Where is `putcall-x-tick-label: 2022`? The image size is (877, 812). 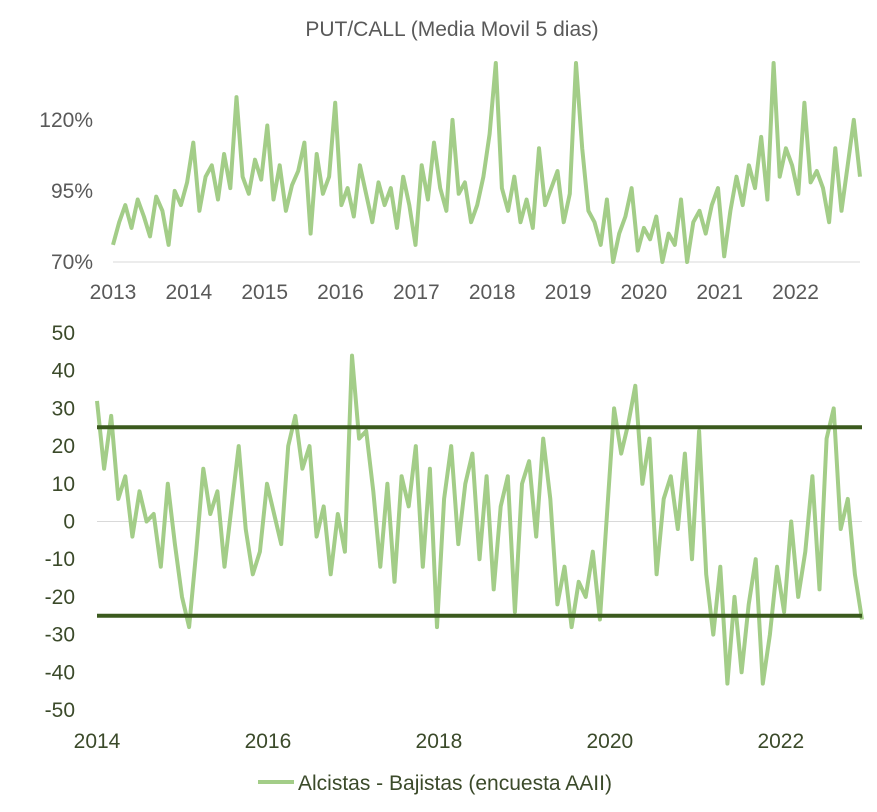
putcall-x-tick-label: 2022 is located at coordinates (795, 292).